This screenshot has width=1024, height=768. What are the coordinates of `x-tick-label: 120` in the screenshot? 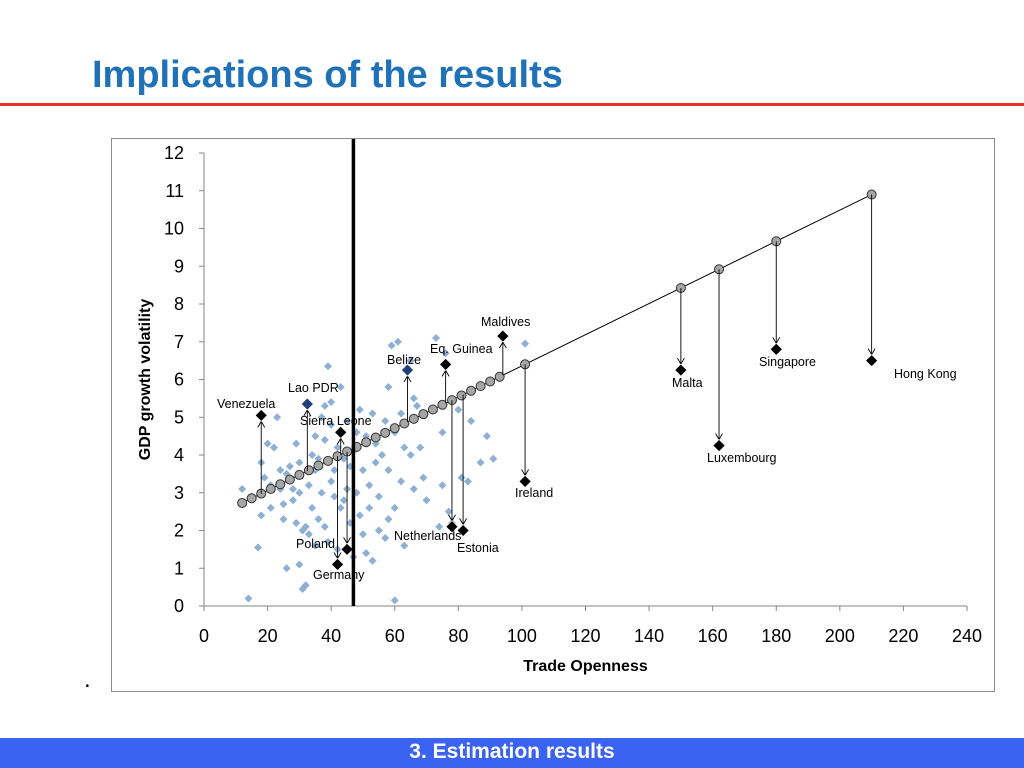 It's located at (585, 636).